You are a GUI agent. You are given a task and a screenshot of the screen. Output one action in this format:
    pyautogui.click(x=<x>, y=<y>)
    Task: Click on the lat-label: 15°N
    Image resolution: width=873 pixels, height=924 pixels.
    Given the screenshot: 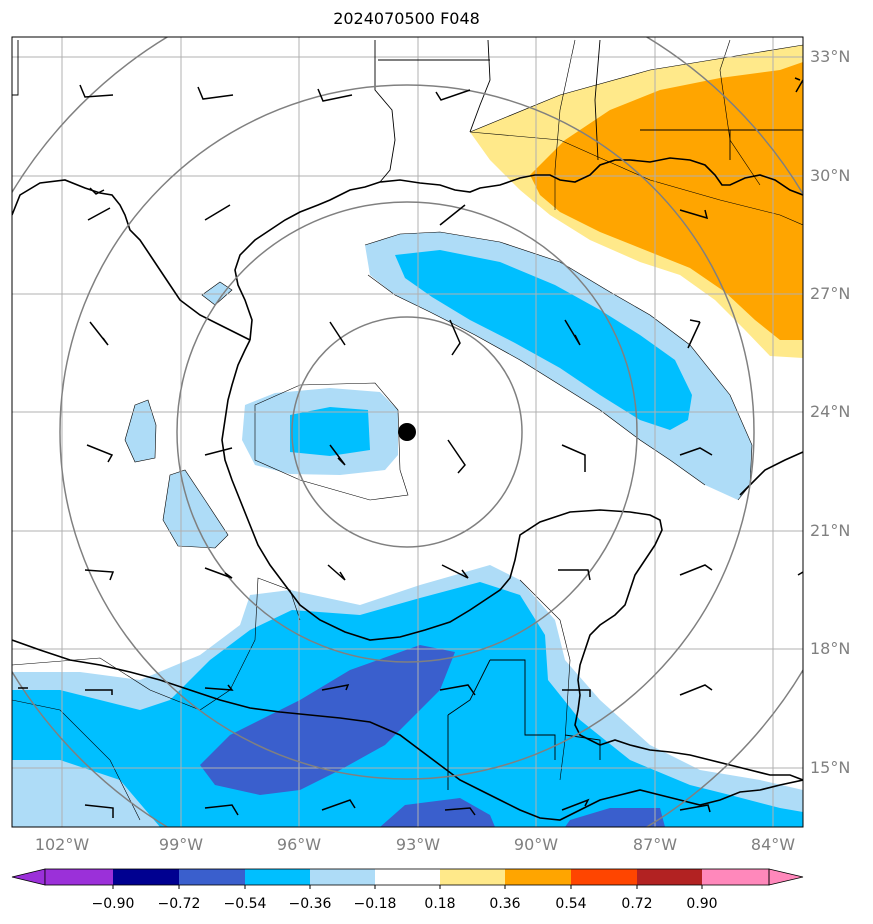 What is the action you would take?
    pyautogui.click(x=830, y=767)
    